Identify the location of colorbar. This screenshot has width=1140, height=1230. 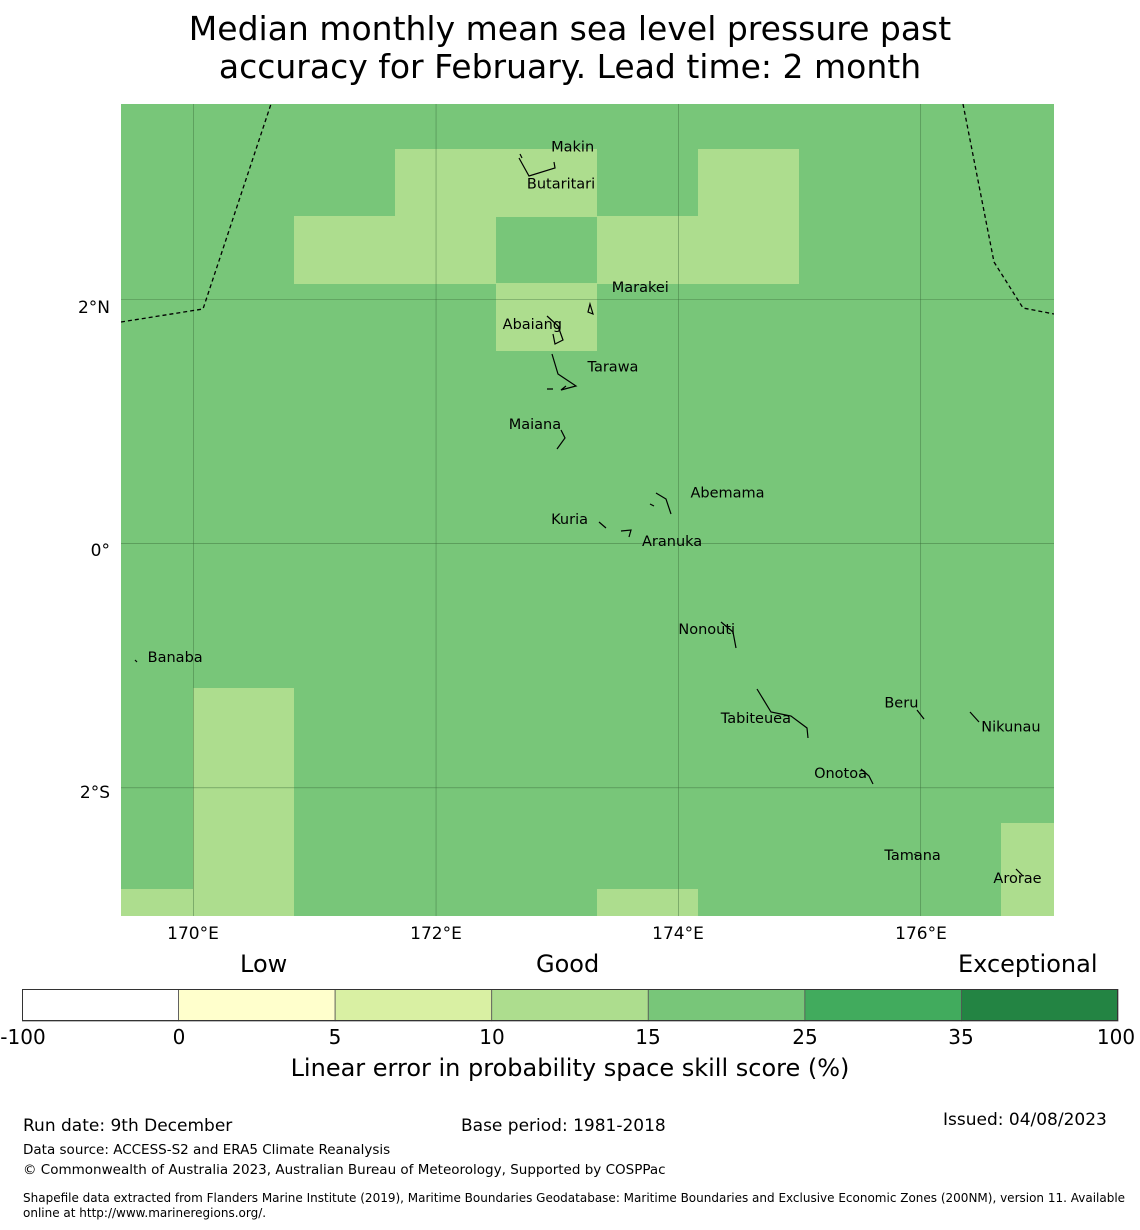
(570, 1005).